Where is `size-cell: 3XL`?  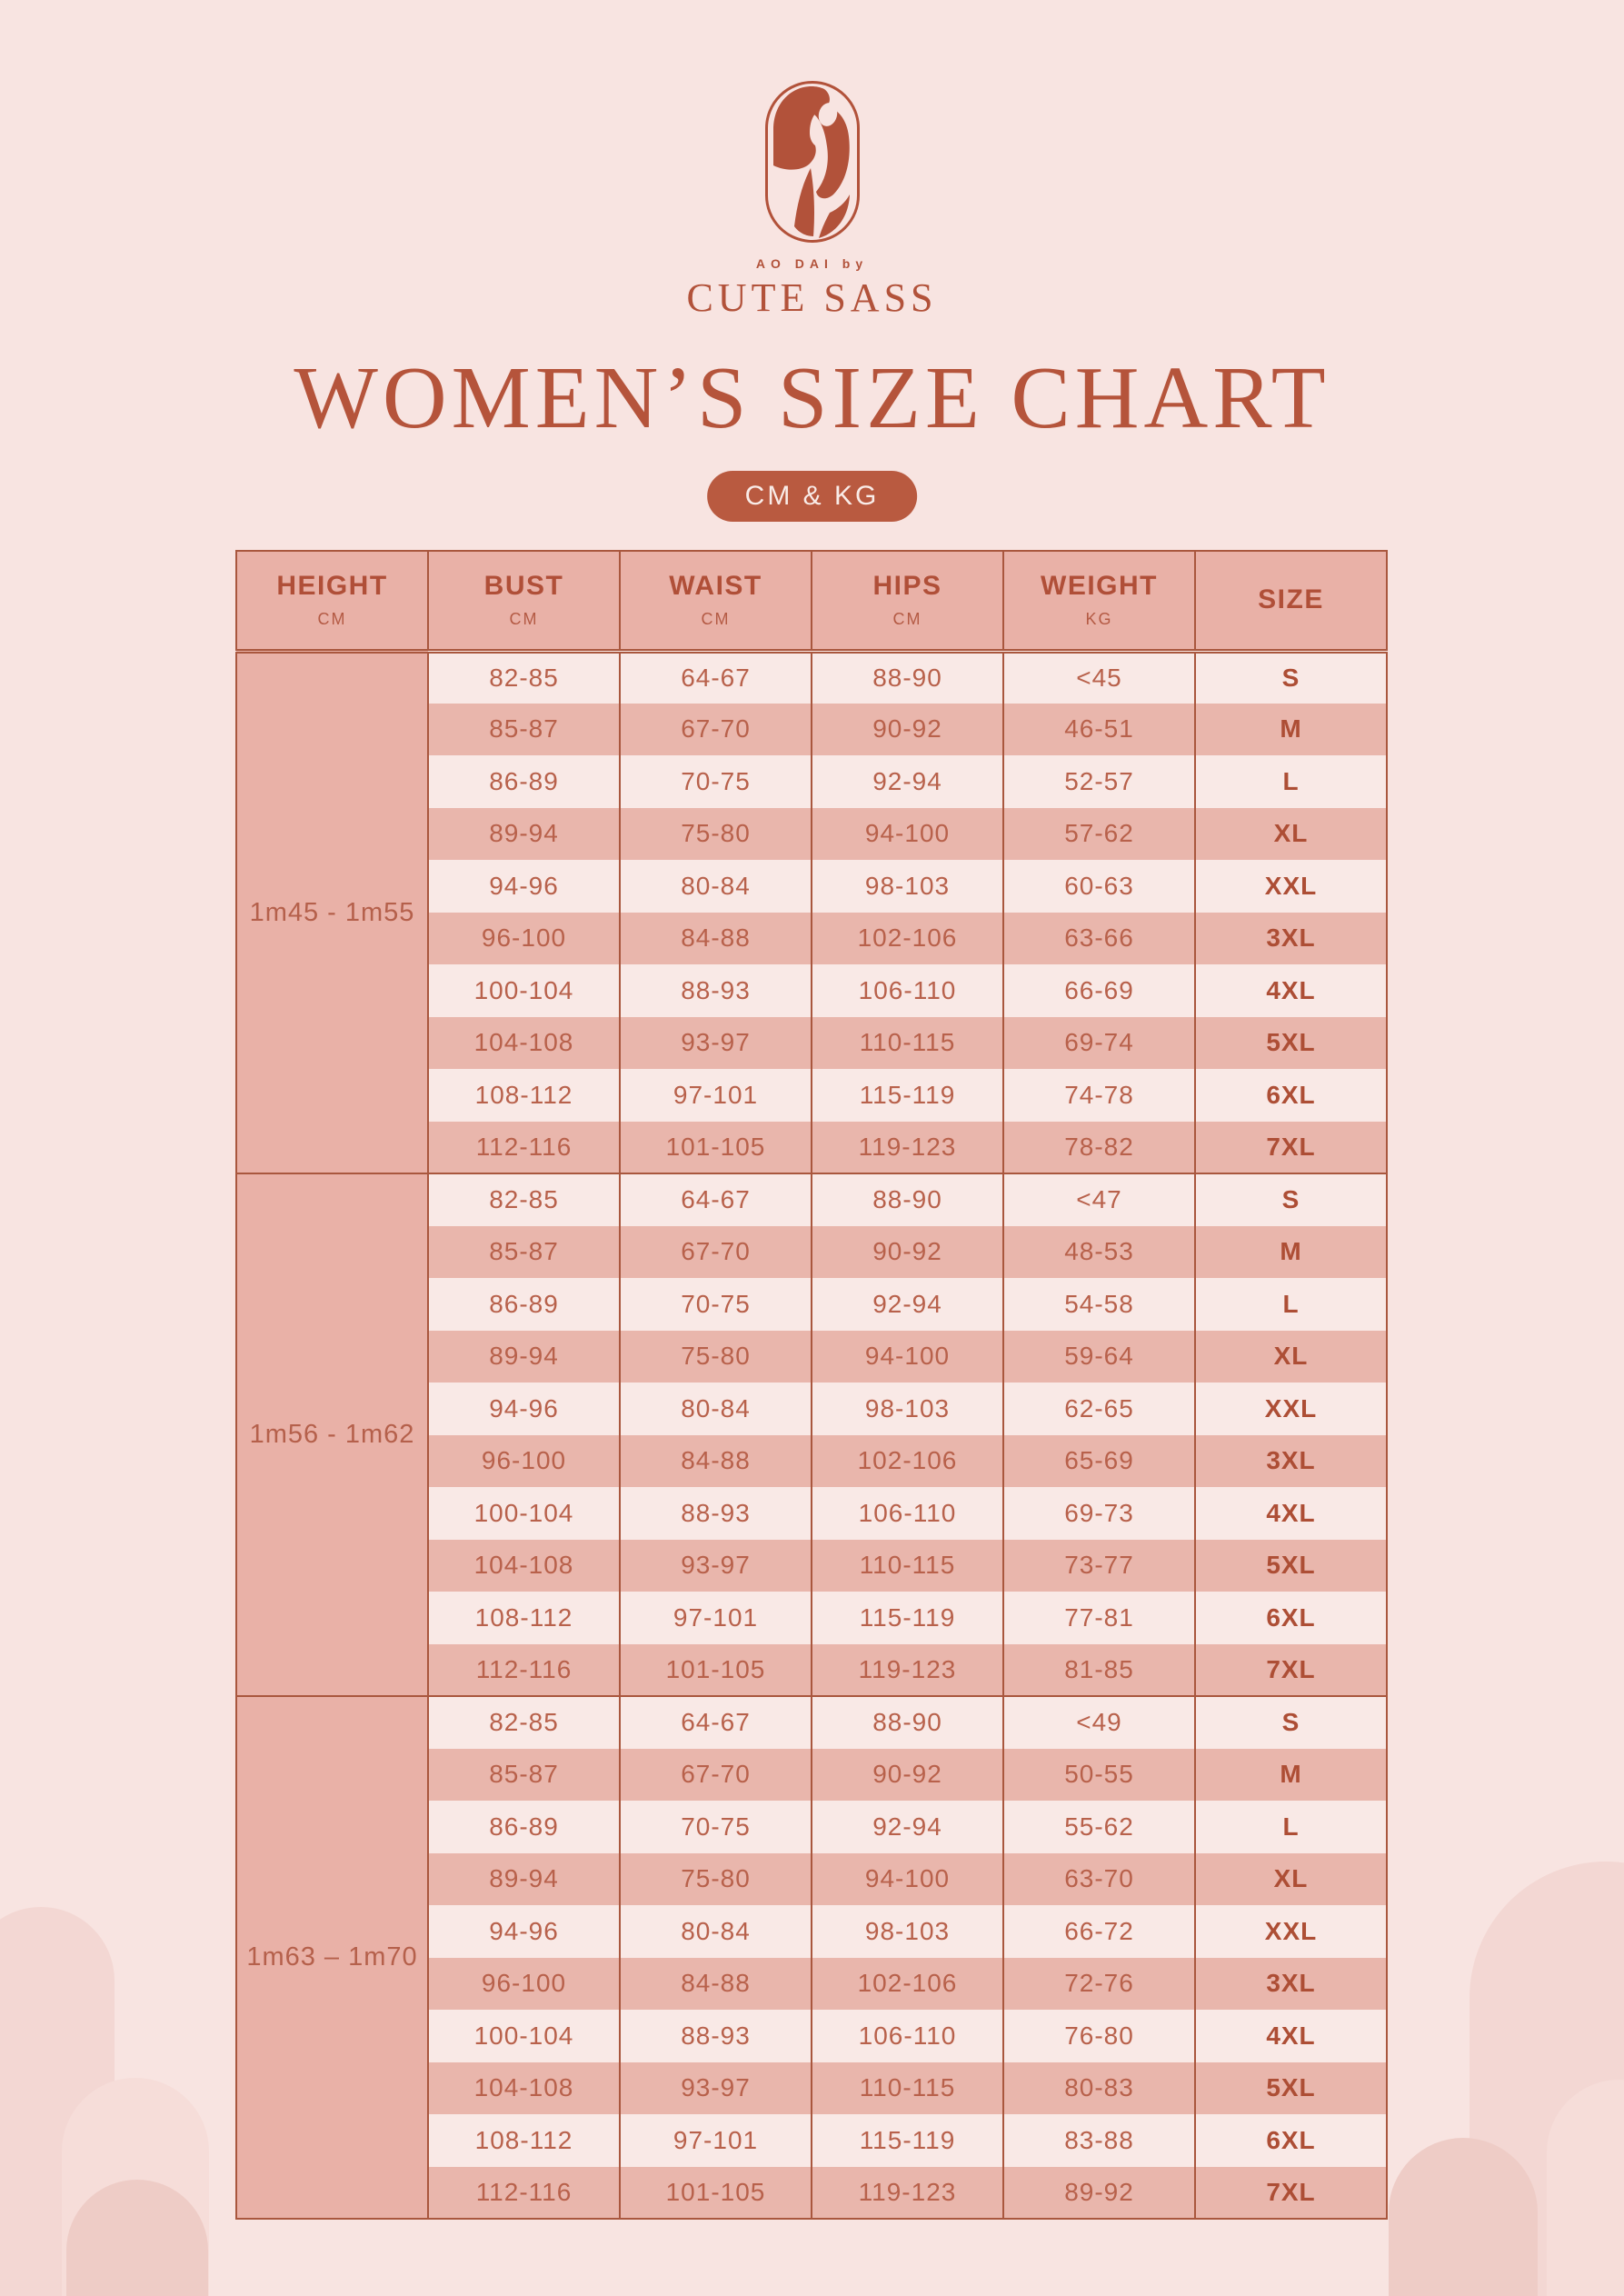
size-cell: 3XL is located at coordinates (1291, 938).